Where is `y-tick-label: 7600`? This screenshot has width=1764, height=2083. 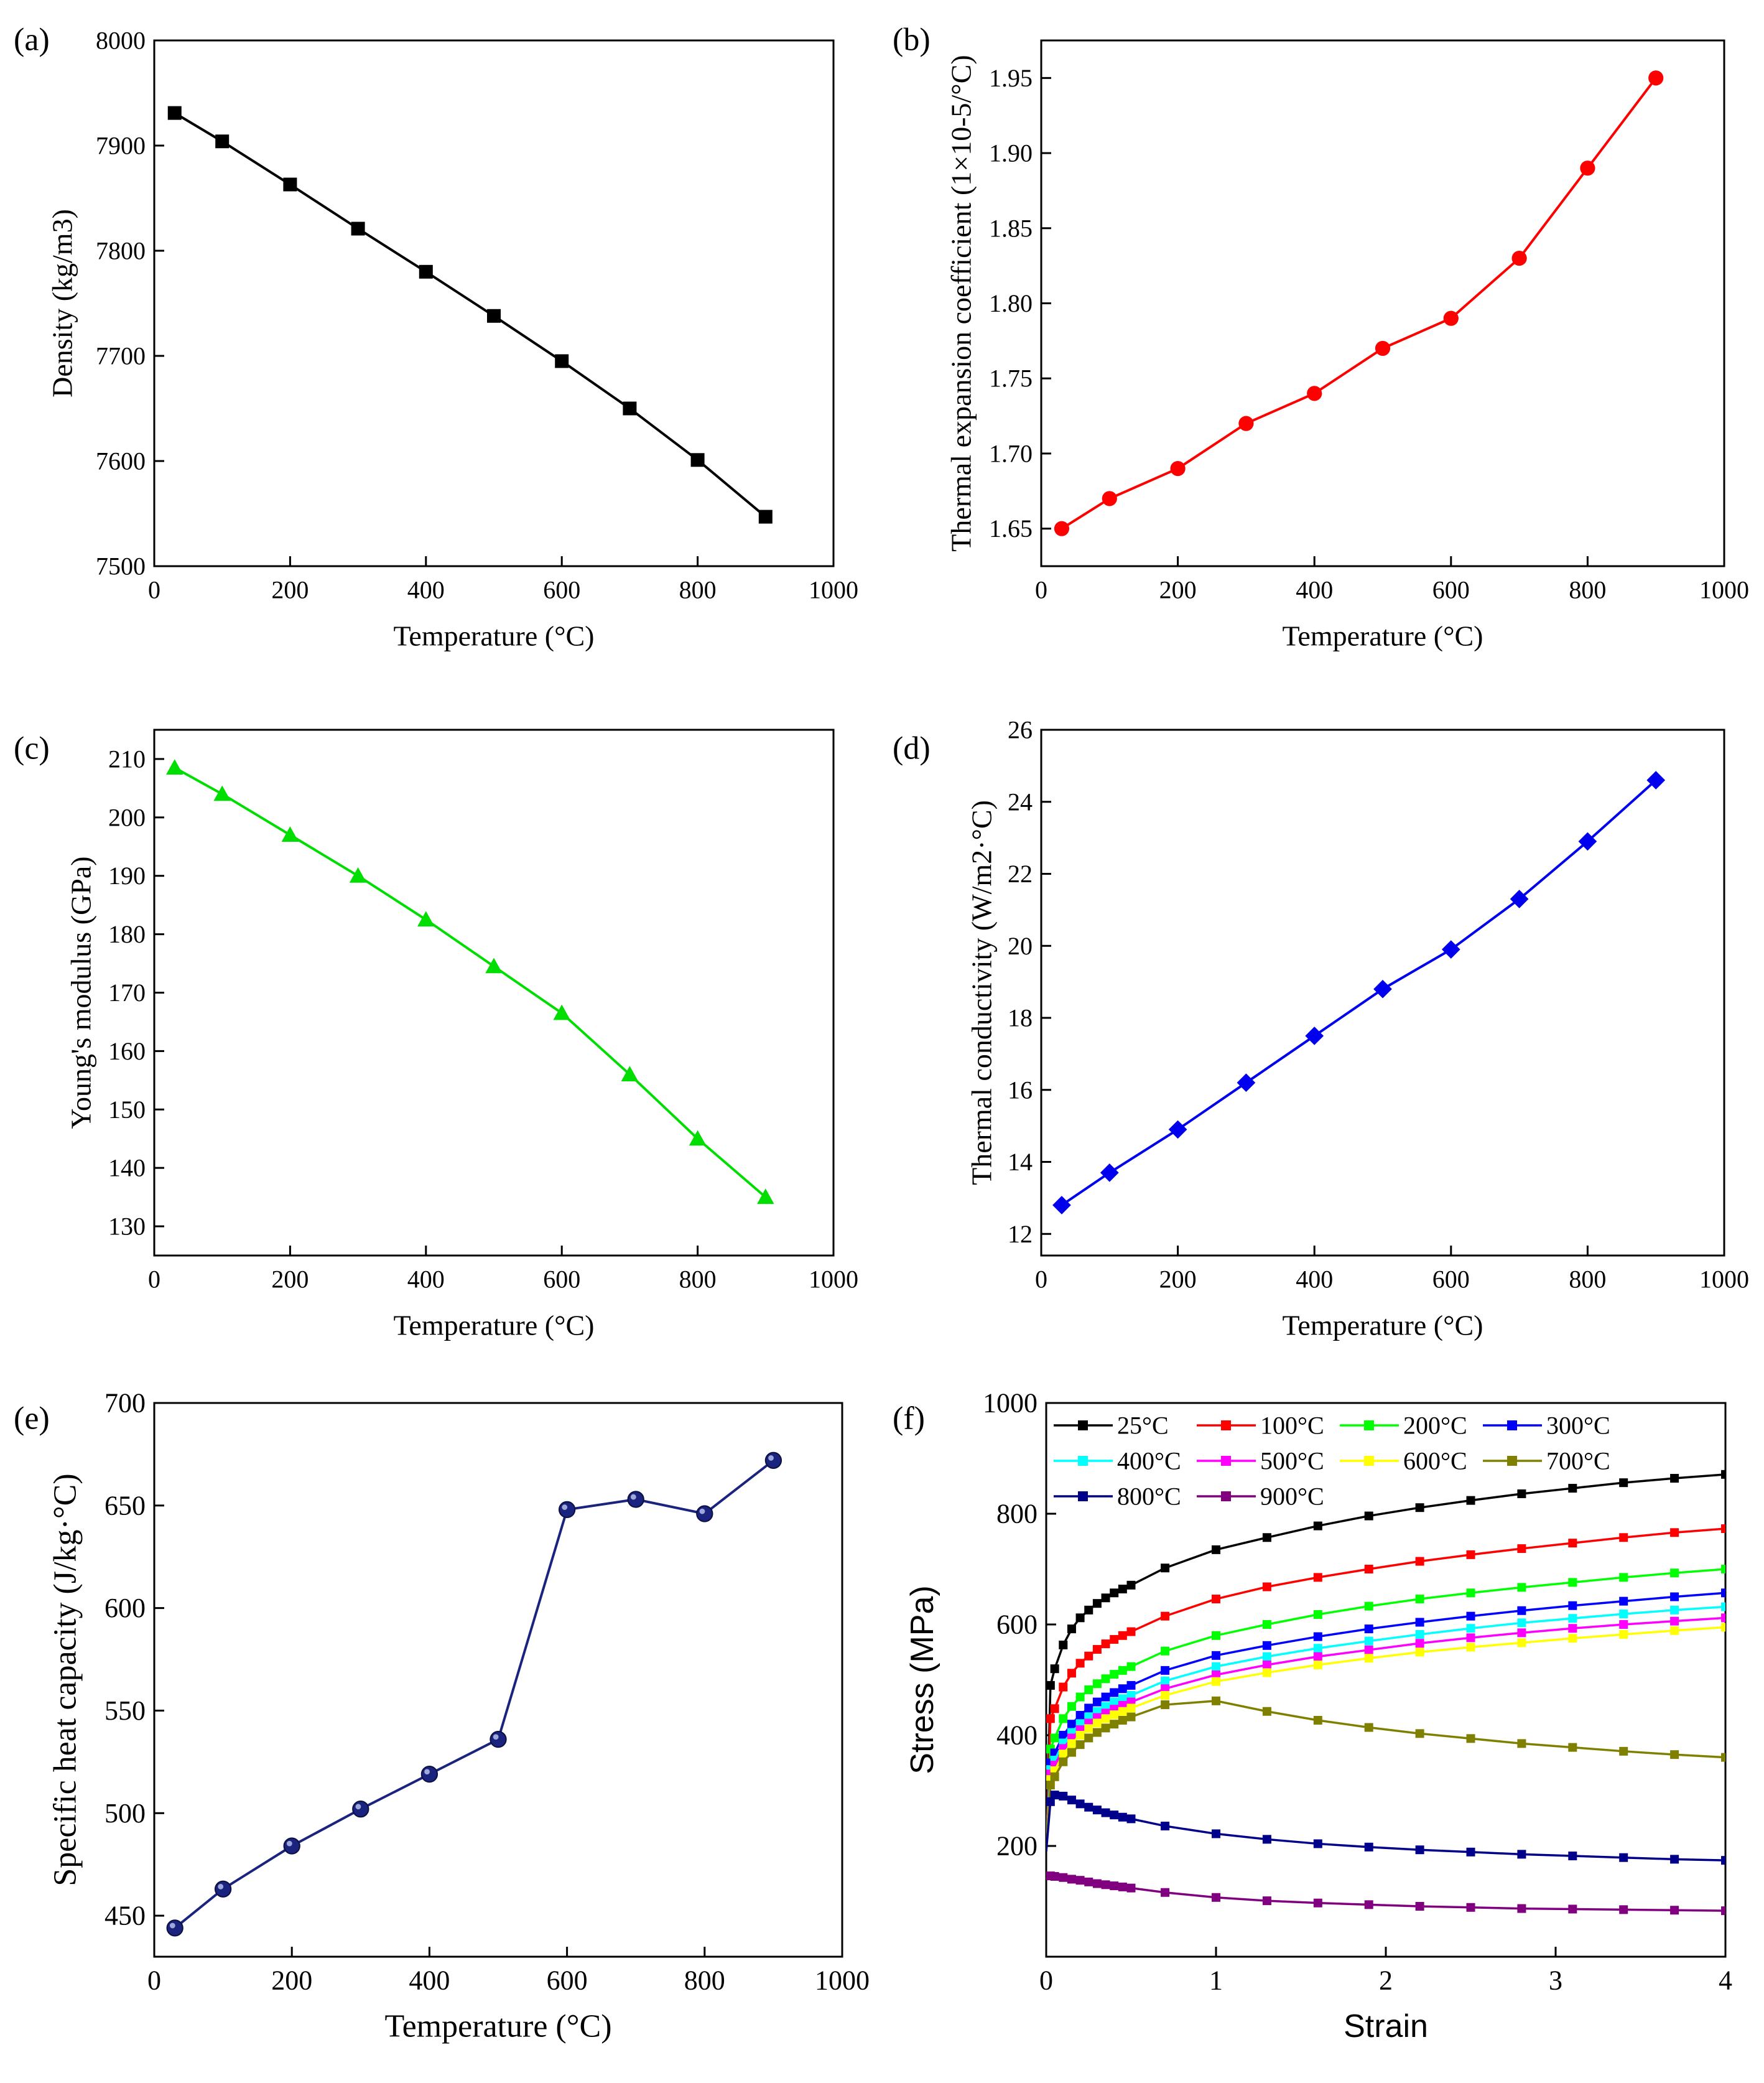 y-tick-label: 7600 is located at coordinates (121, 461).